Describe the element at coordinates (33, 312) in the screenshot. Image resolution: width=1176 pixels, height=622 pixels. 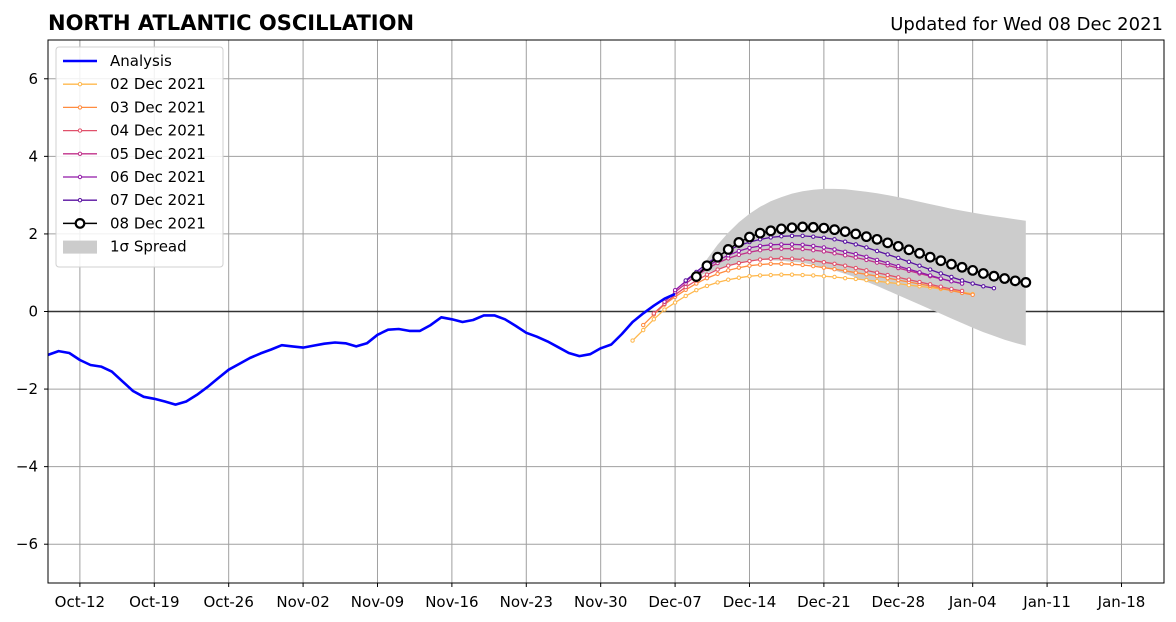
I see `y-tick-label: 0` at that location.